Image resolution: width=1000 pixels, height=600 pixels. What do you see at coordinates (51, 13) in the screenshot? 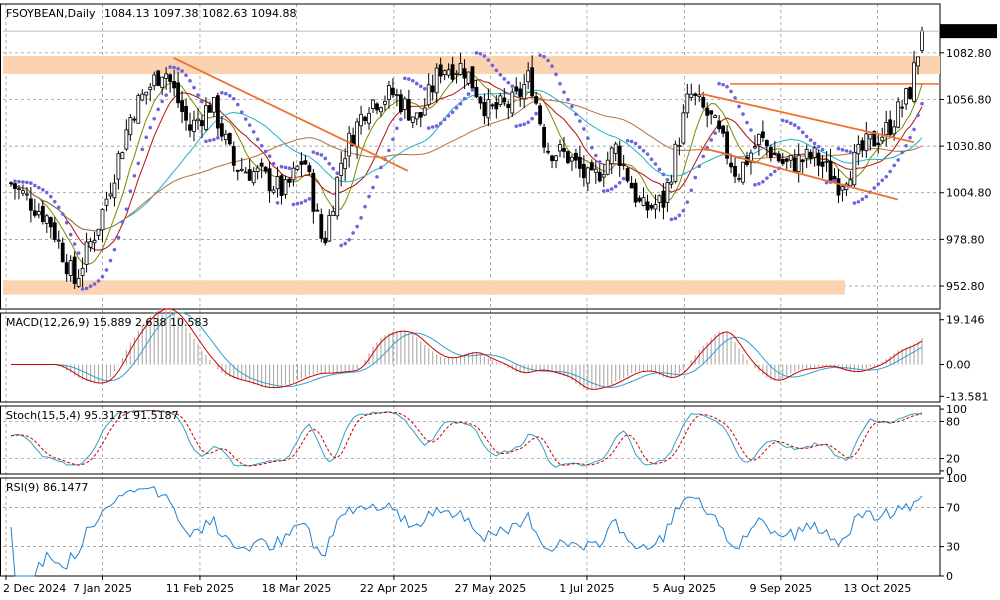
I see `chart-title: FSOYBEAN,Daily` at bounding box center [51, 13].